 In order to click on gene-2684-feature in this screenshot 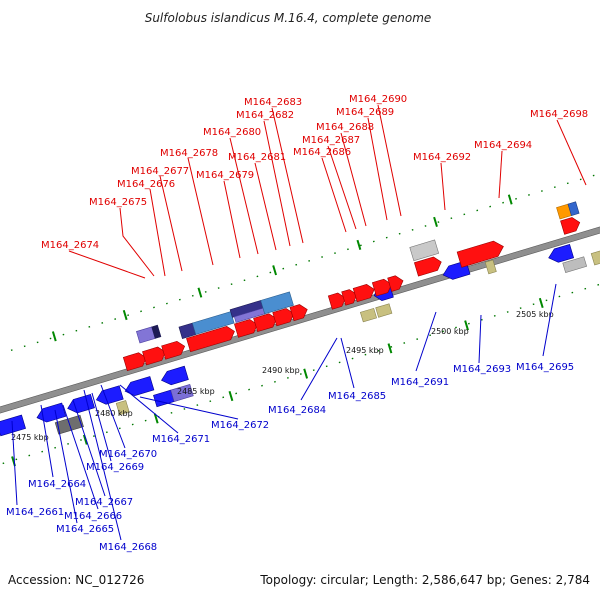, I will do `click(368, 315)`.